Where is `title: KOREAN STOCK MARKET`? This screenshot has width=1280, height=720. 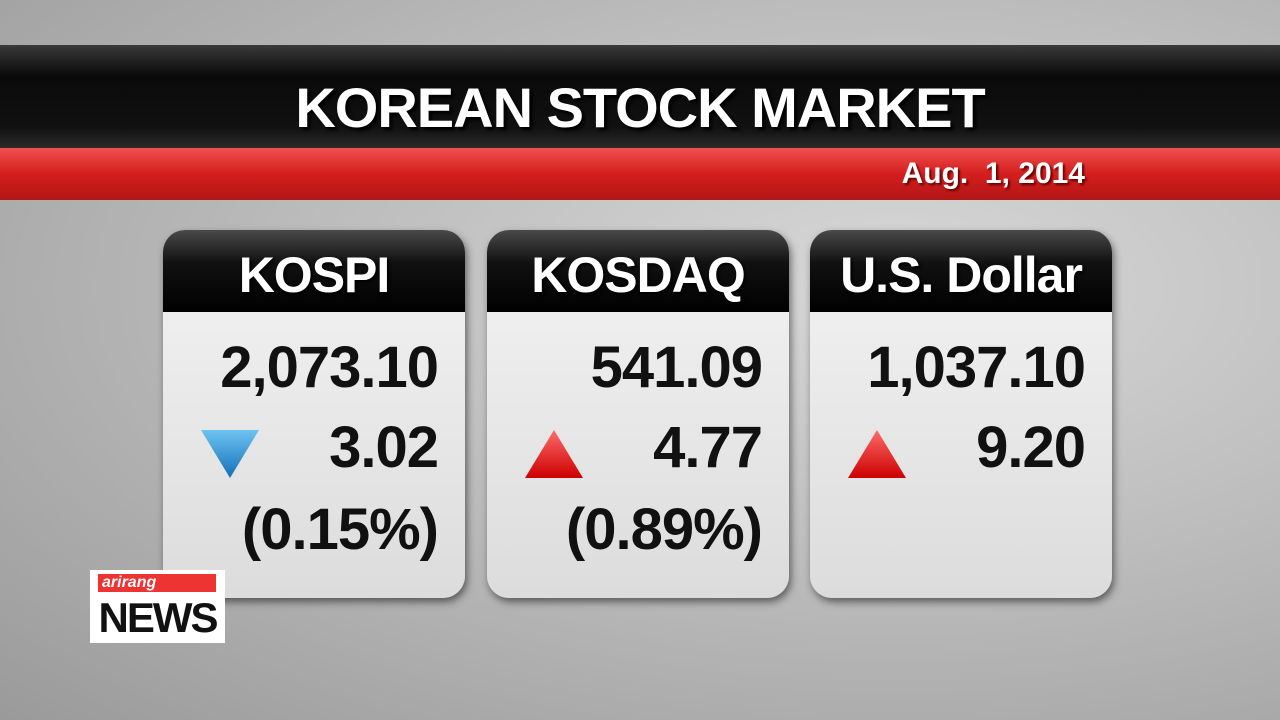
title: KOREAN STOCK MARKET is located at coordinates (640, 107).